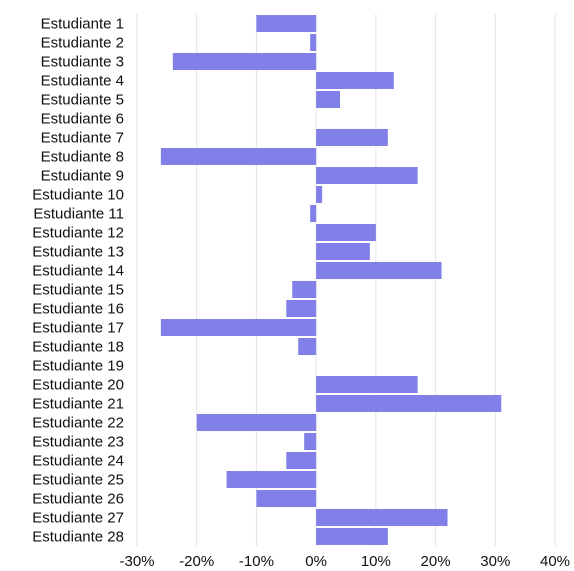 This screenshot has height=571, width=574. What do you see at coordinates (78, 347) in the screenshot?
I see `category-label: Estudiante 18` at bounding box center [78, 347].